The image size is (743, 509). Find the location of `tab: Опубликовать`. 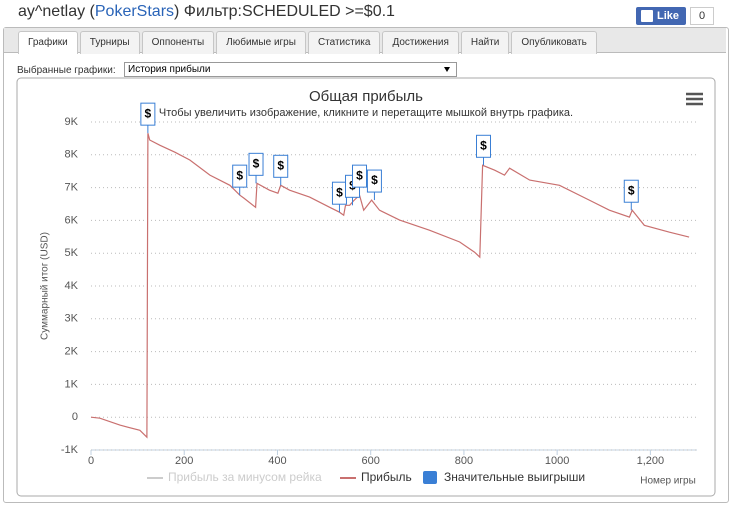

tab: Опубликовать is located at coordinates (554, 42).